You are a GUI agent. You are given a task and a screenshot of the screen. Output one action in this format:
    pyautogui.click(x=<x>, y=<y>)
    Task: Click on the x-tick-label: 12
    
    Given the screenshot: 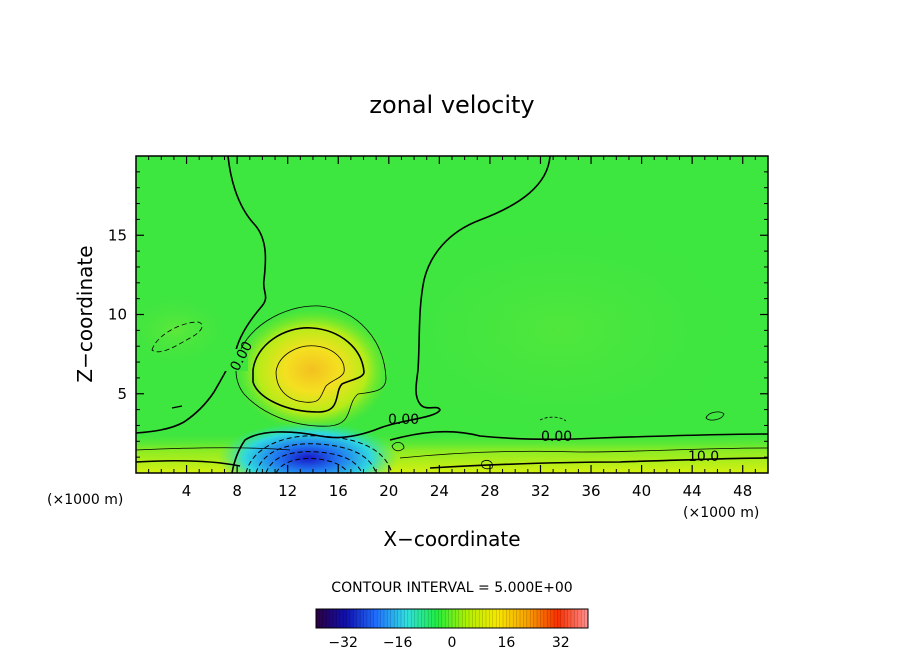 What is the action you would take?
    pyautogui.click(x=287, y=491)
    